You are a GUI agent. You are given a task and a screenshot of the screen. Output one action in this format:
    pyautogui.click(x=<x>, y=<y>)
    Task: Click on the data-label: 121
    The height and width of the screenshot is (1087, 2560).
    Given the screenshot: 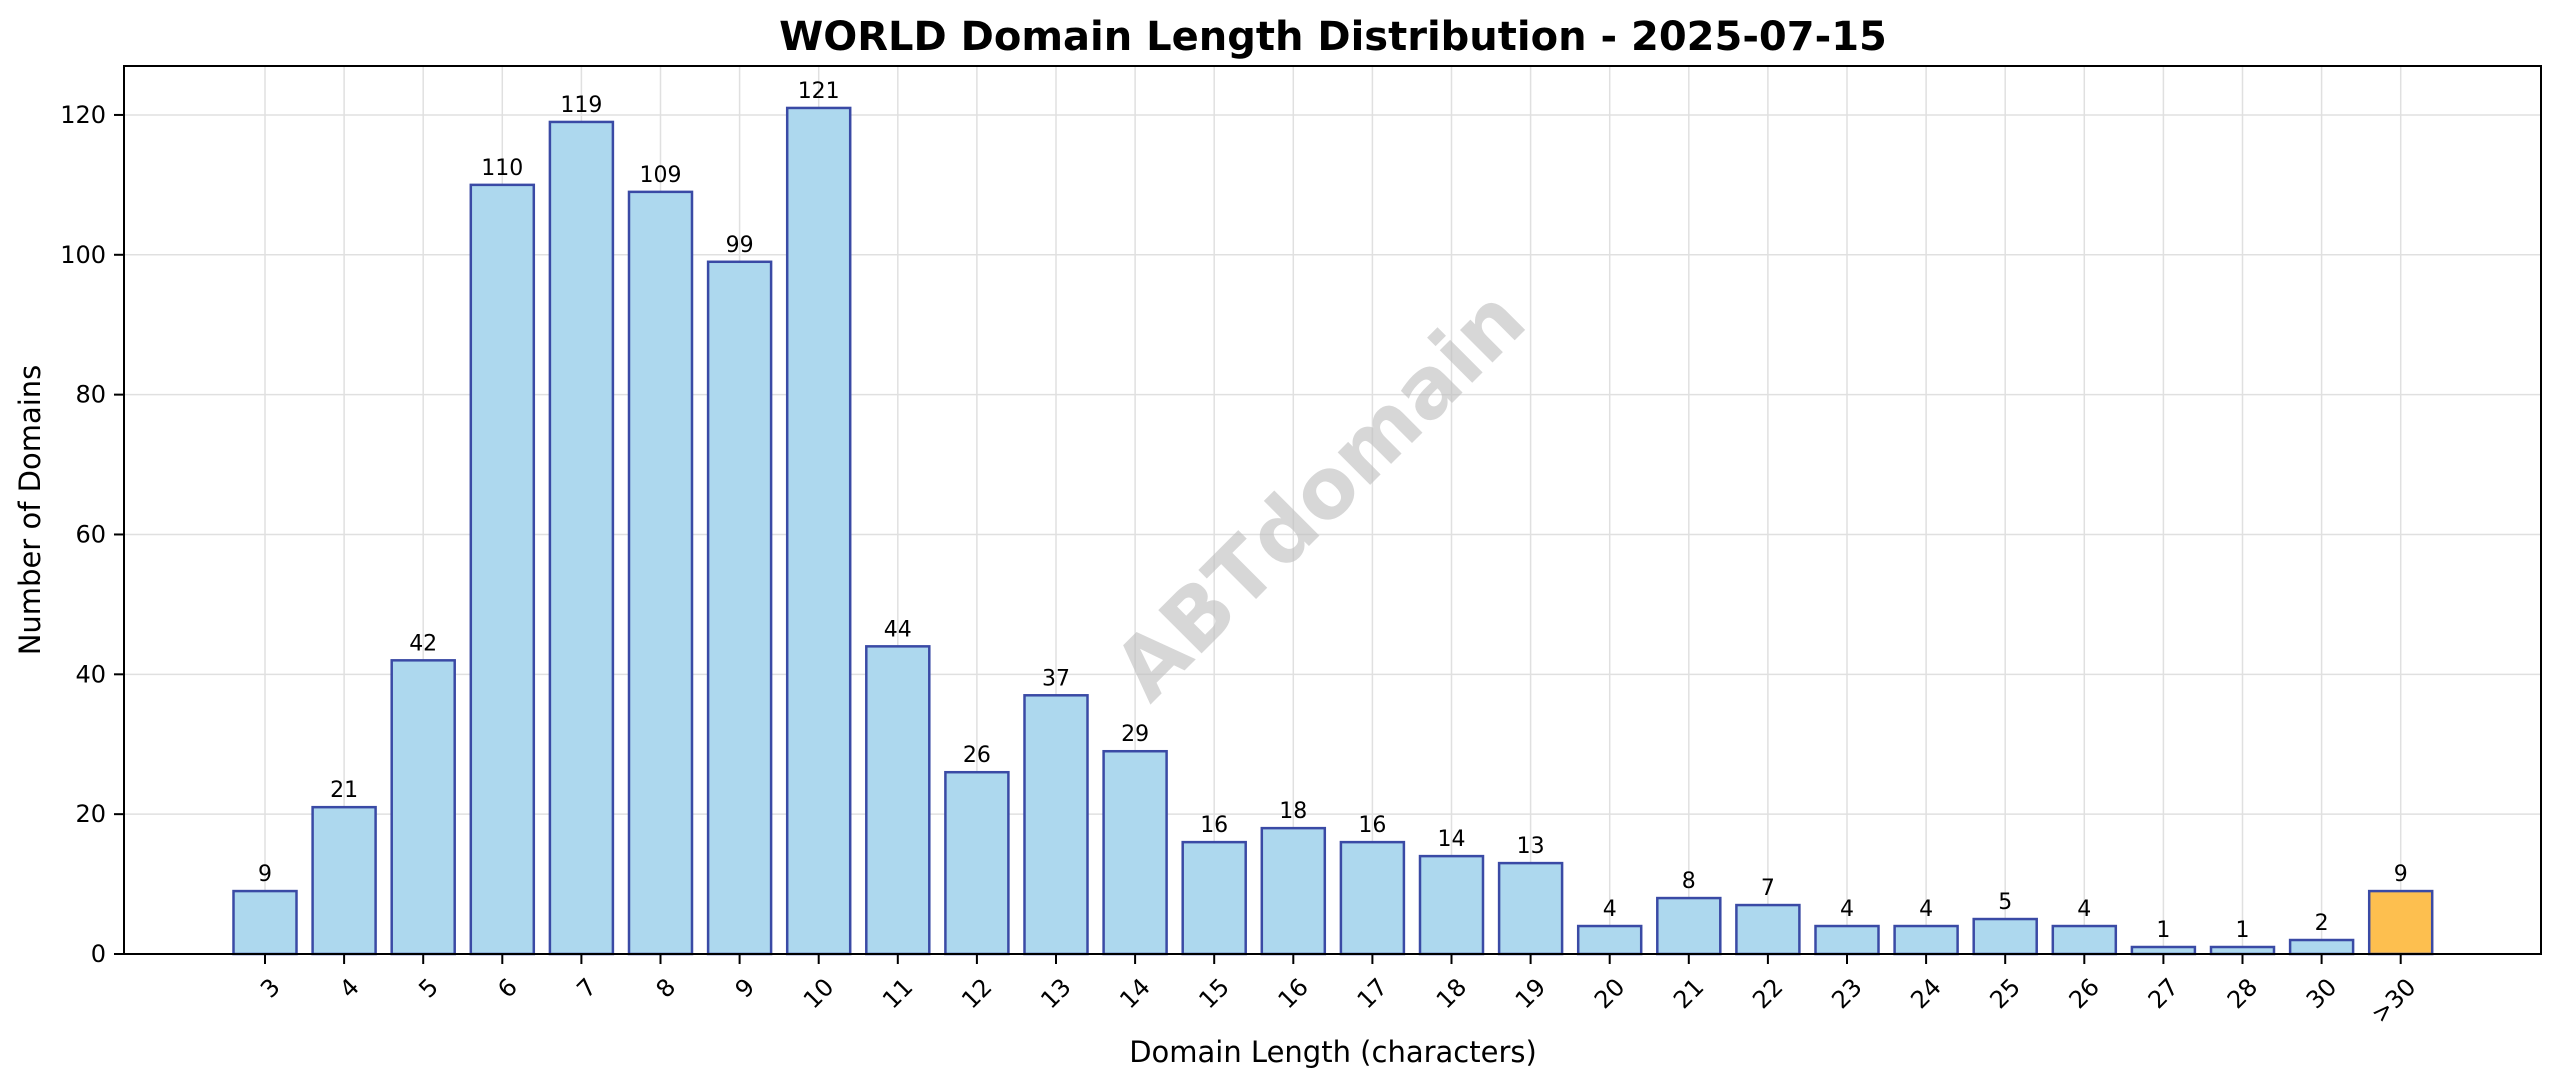 What is the action you would take?
    pyautogui.click(x=819, y=91)
    